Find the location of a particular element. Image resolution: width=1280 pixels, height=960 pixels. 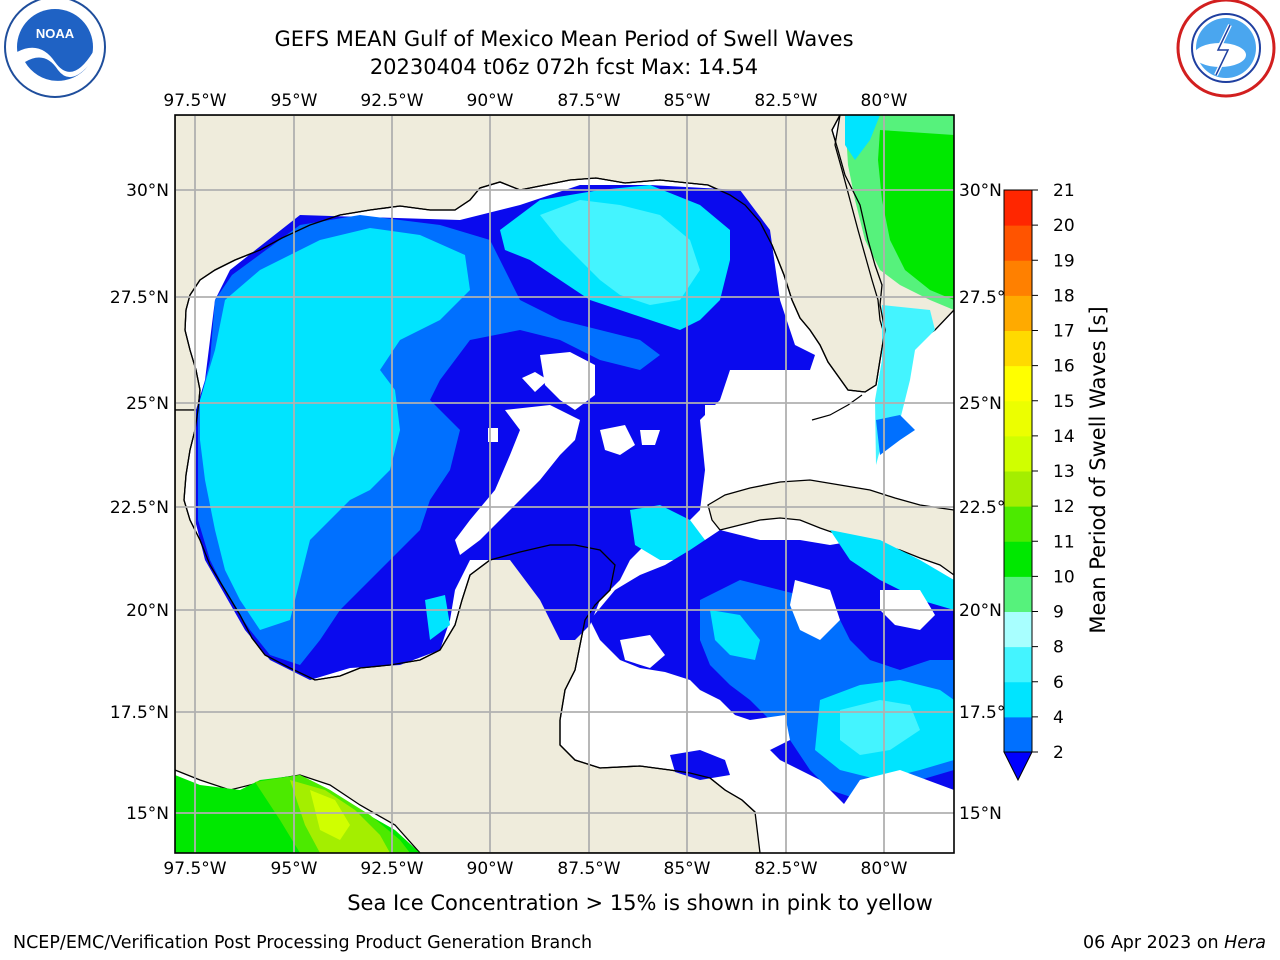

colorbar-tick-label: 9 is located at coordinates (1058, 613).